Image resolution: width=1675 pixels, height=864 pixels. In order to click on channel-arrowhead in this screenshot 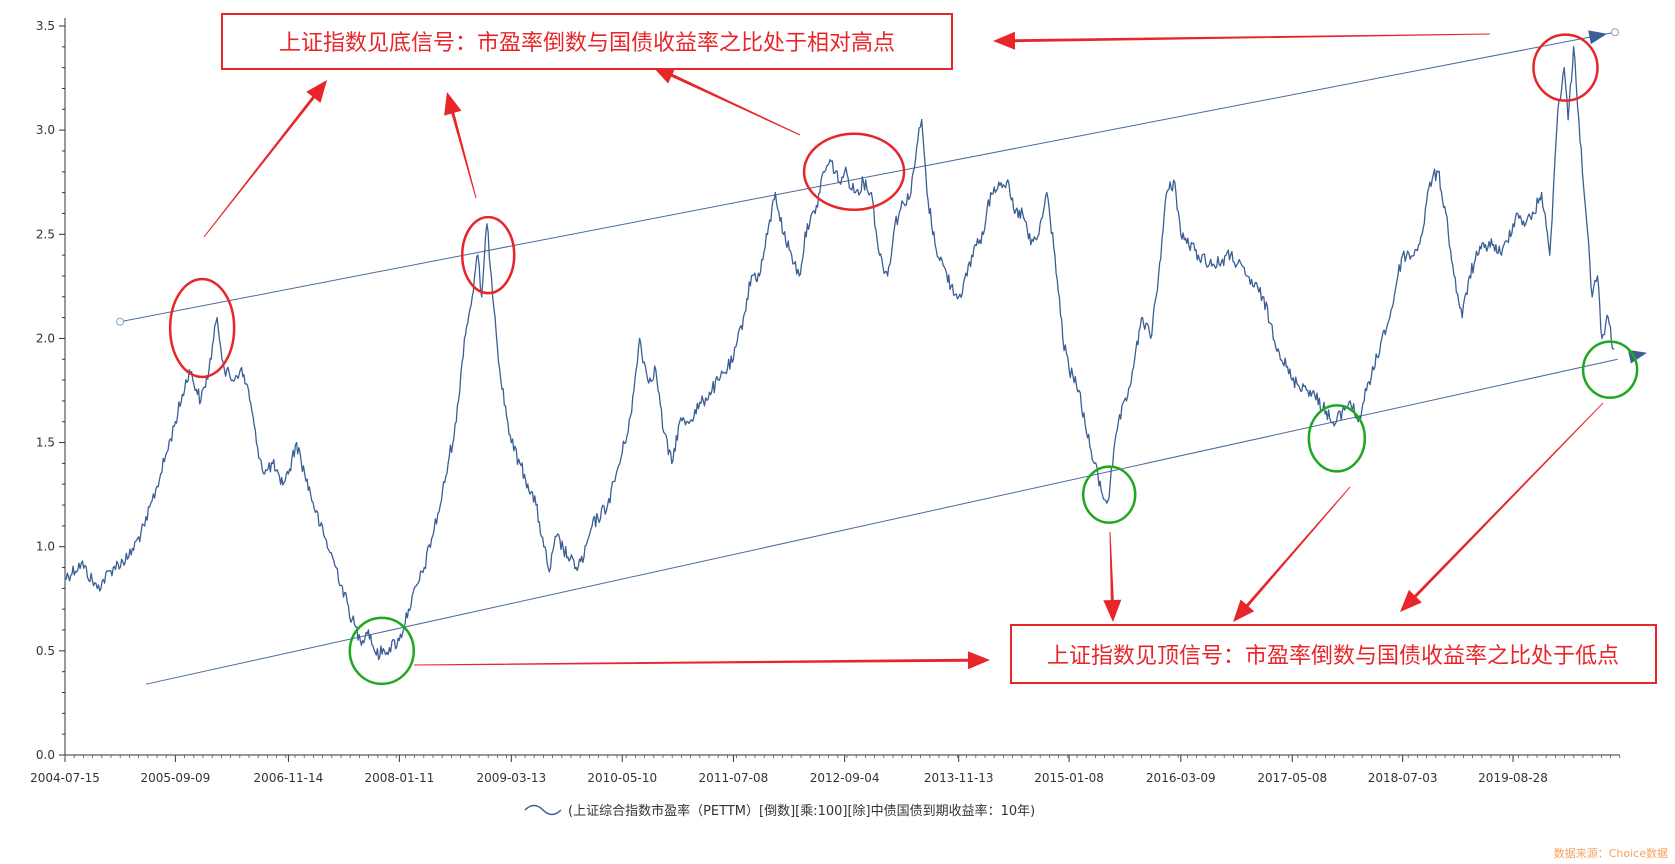, I will do `click(1598, 37)`.